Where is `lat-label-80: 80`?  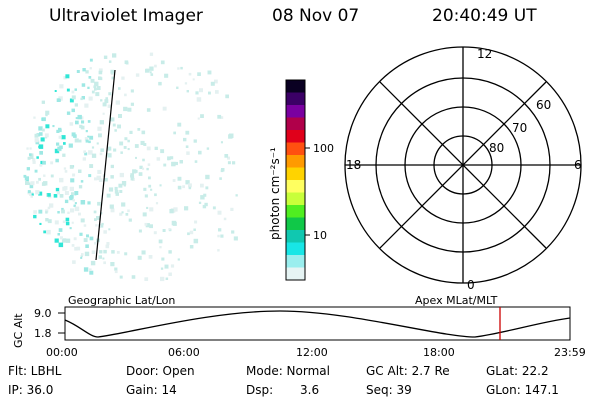
lat-label-80: 80 is located at coordinates (496, 148).